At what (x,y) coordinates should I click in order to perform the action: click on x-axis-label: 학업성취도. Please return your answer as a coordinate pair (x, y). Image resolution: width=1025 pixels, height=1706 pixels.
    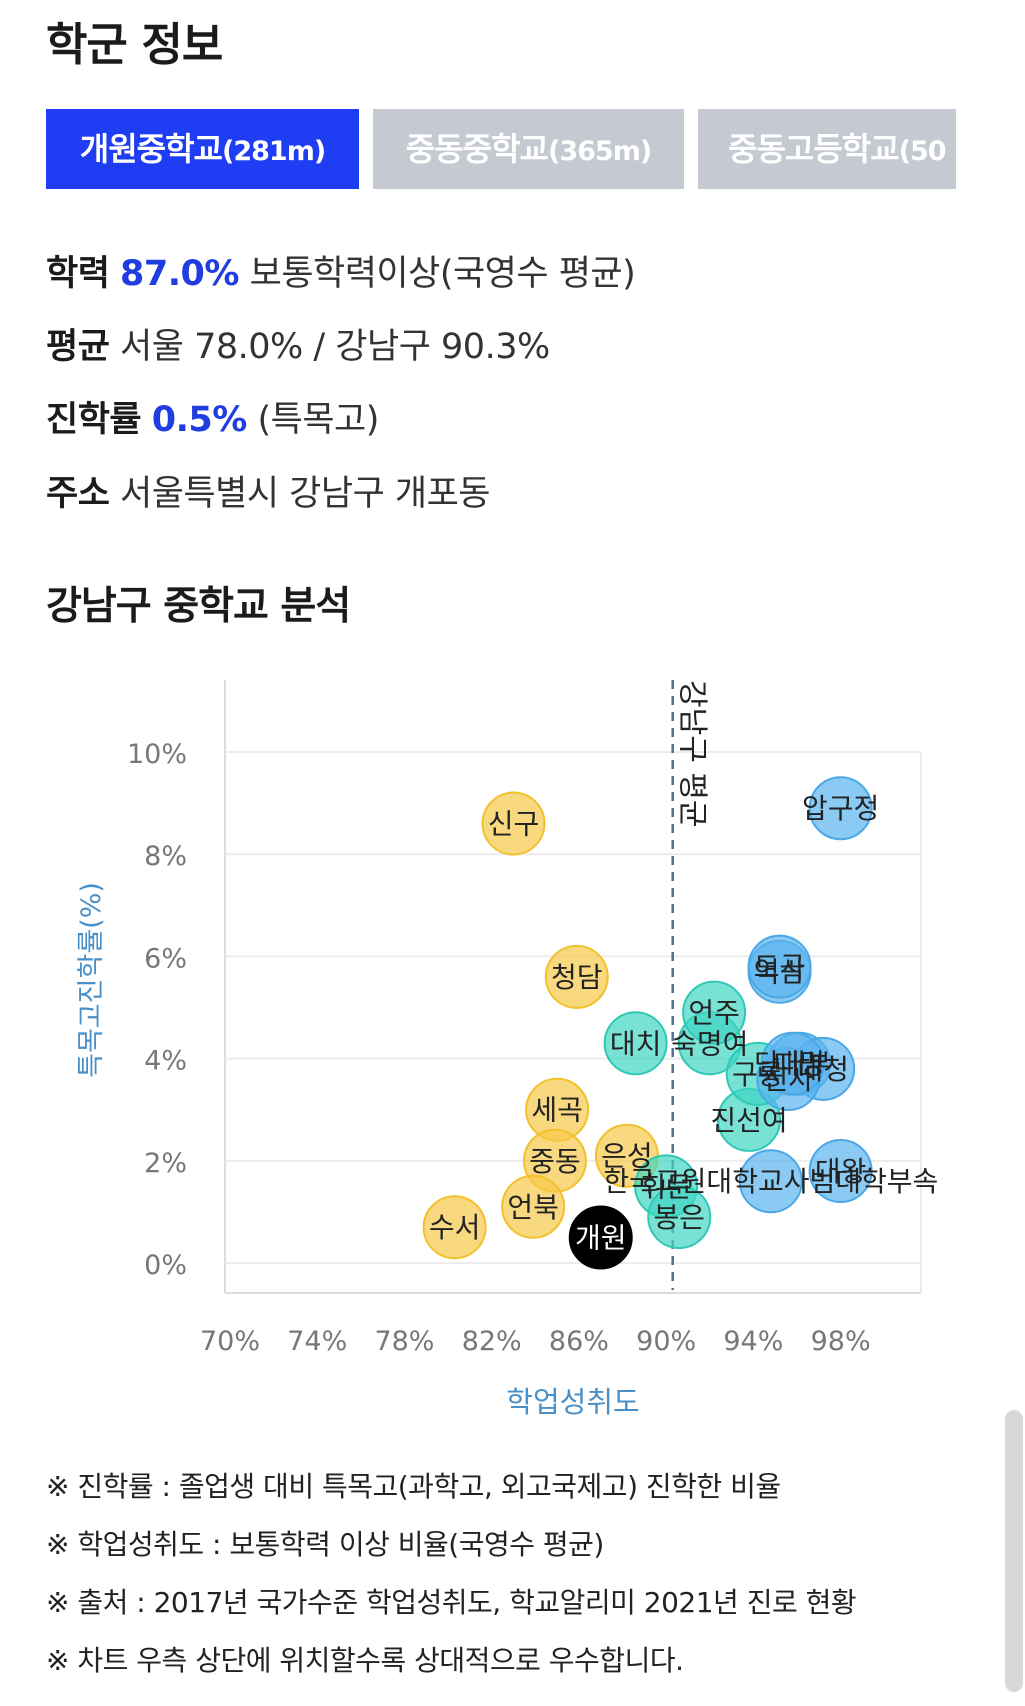
    Looking at the image, I should click on (572, 1402).